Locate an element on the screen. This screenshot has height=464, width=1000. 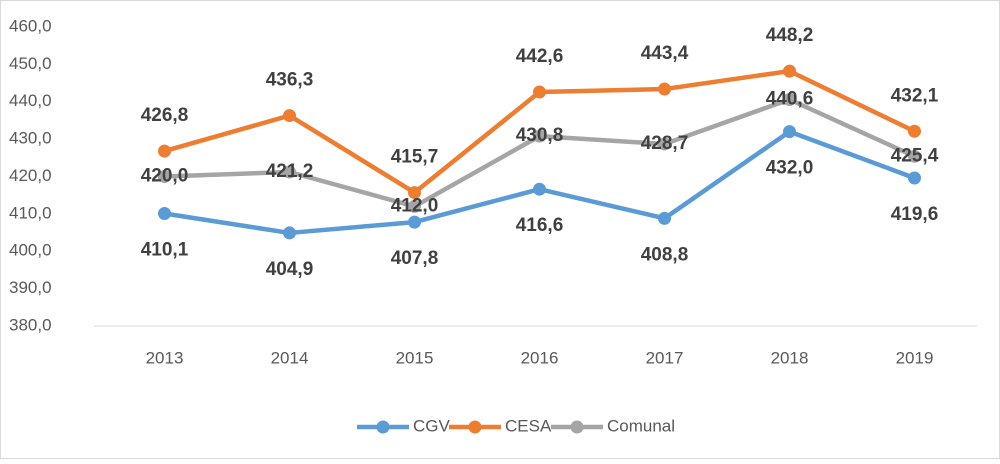
value-label: 432,1 is located at coordinates (915, 95).